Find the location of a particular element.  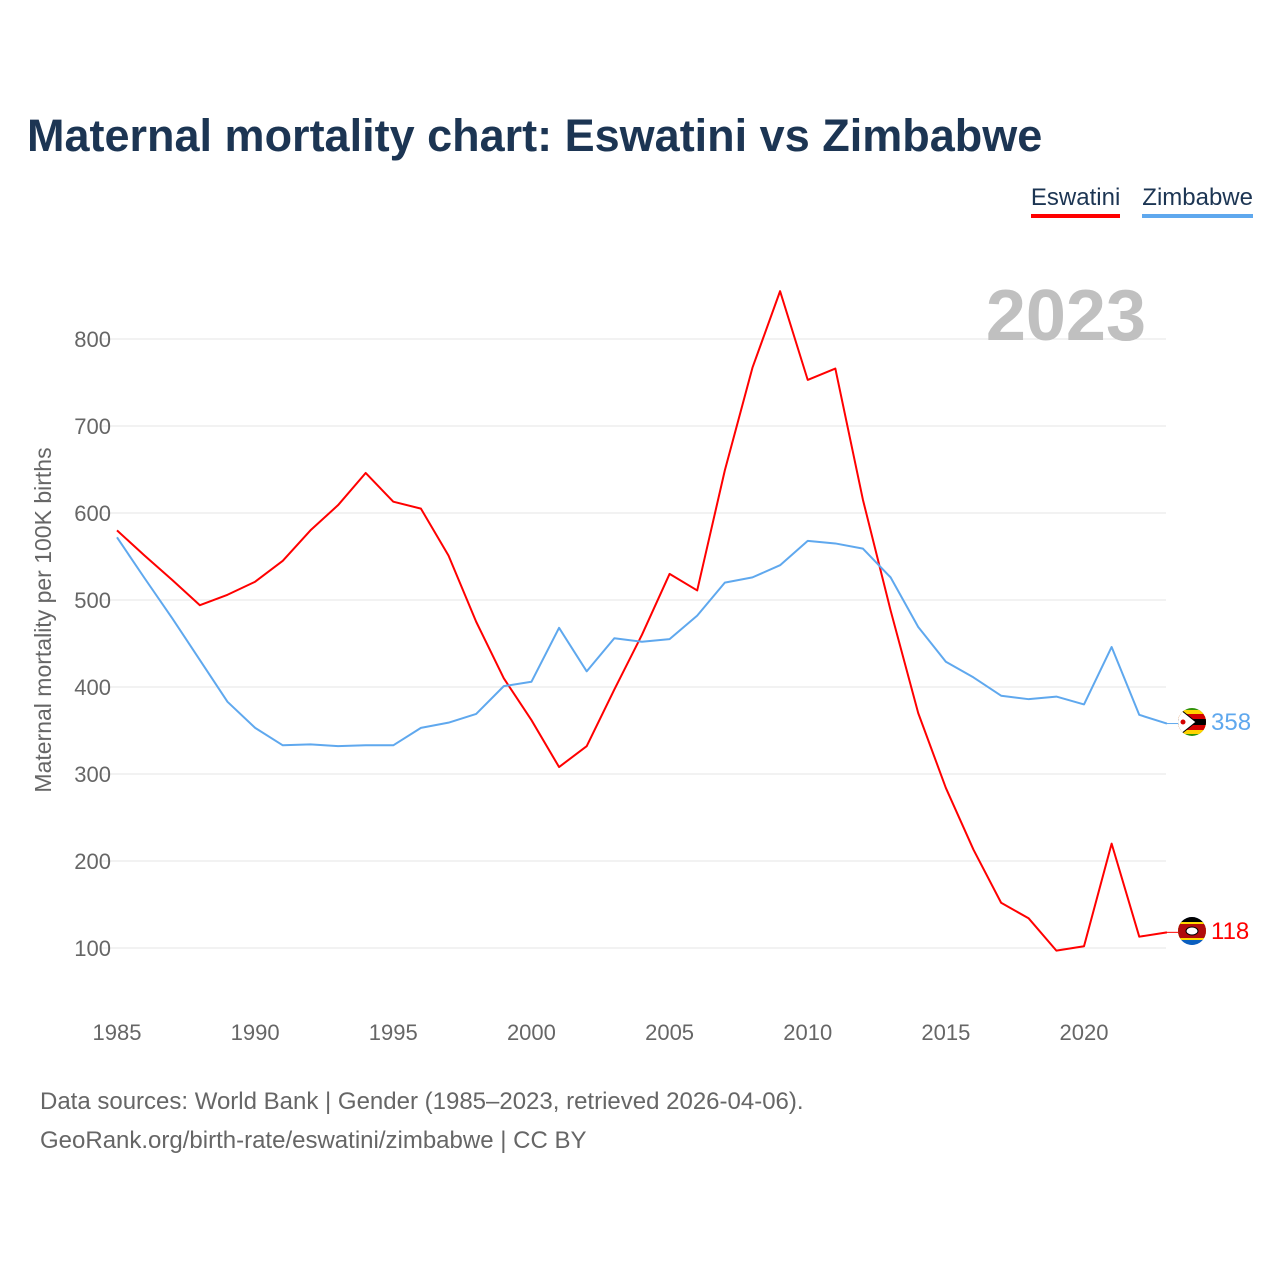

x-tick-label: 1985 is located at coordinates (117, 1032).